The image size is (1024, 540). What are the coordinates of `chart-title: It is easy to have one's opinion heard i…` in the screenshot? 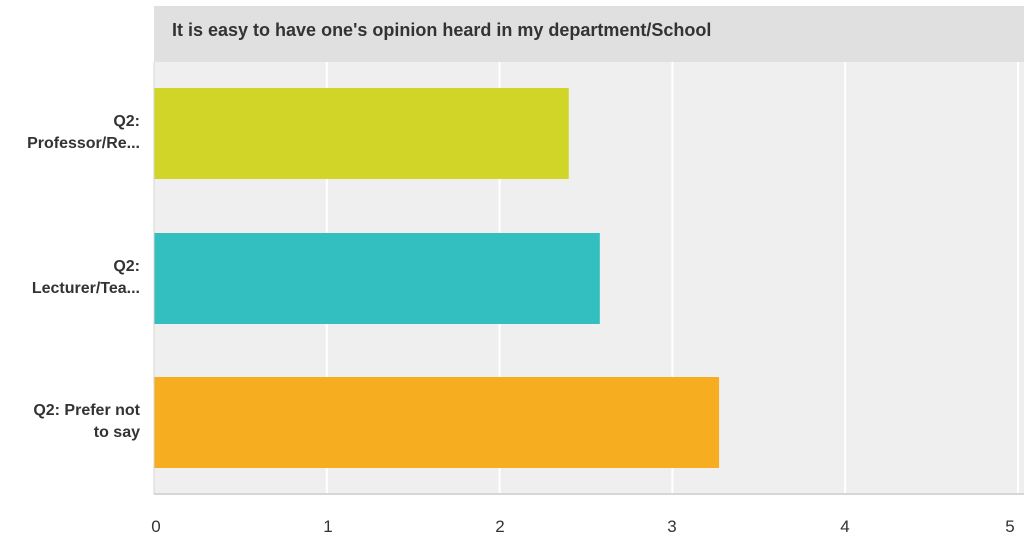 It's located at (442, 30).